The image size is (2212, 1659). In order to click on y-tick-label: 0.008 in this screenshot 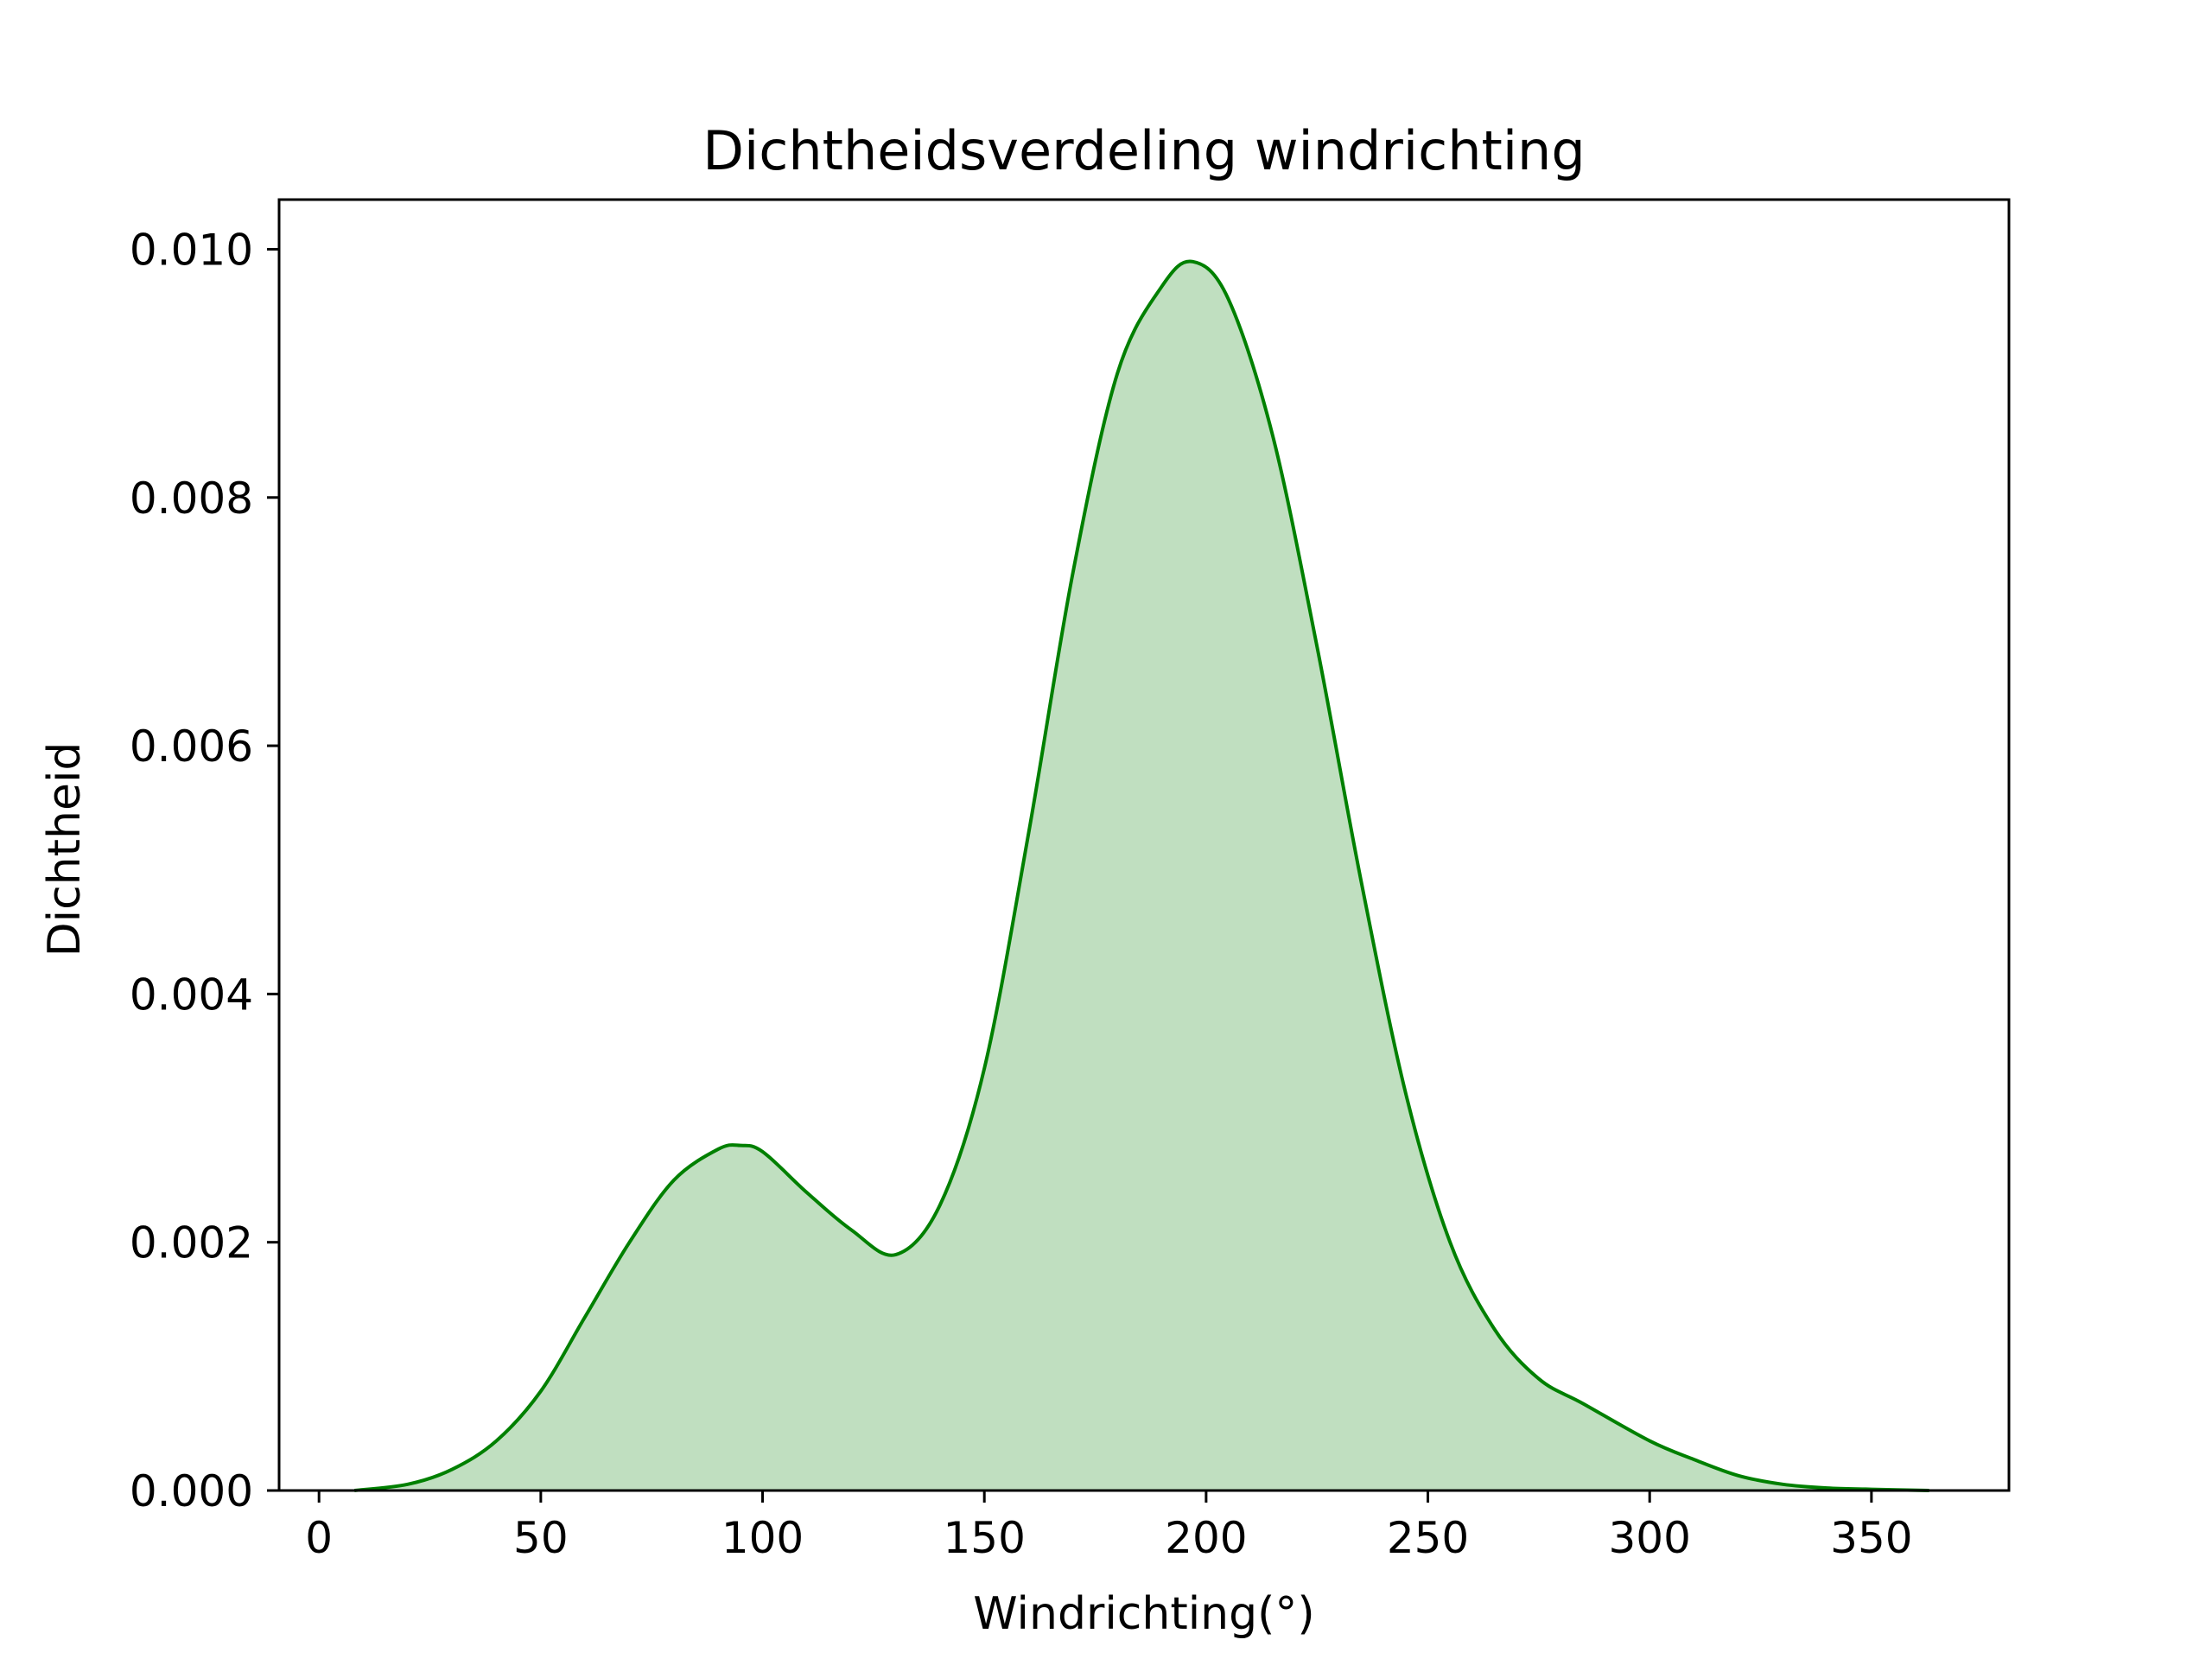, I will do `click(191, 499)`.